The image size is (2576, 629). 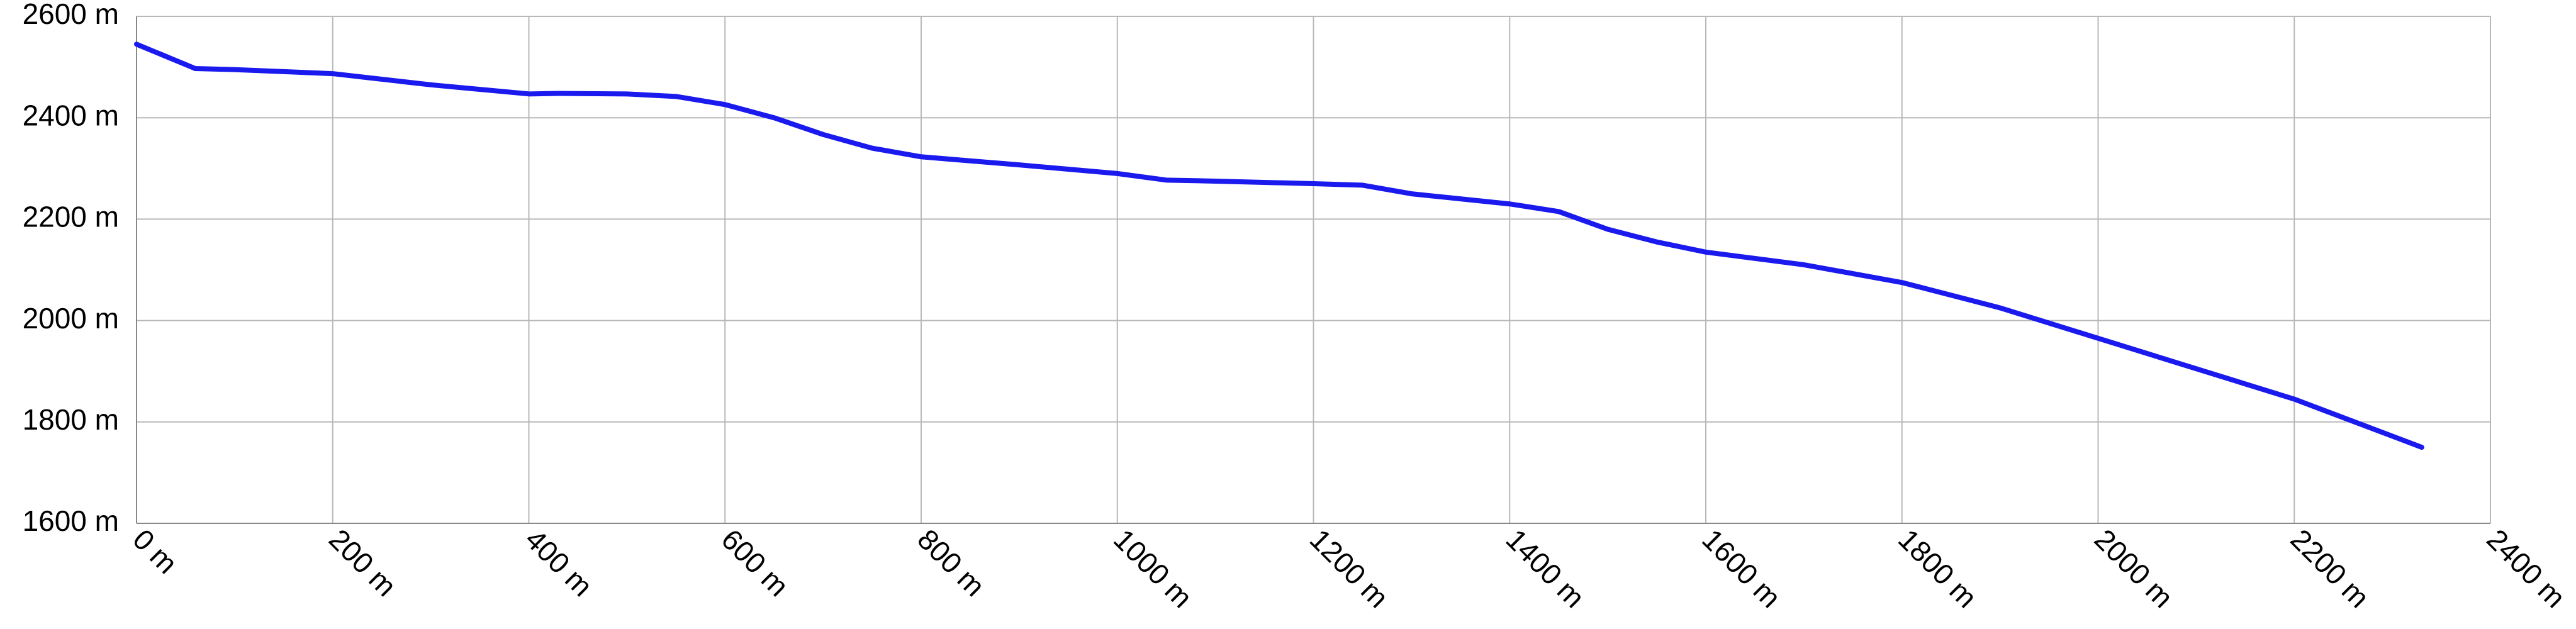 I want to click on y-tick-label: 2400 m, so click(x=71, y=115).